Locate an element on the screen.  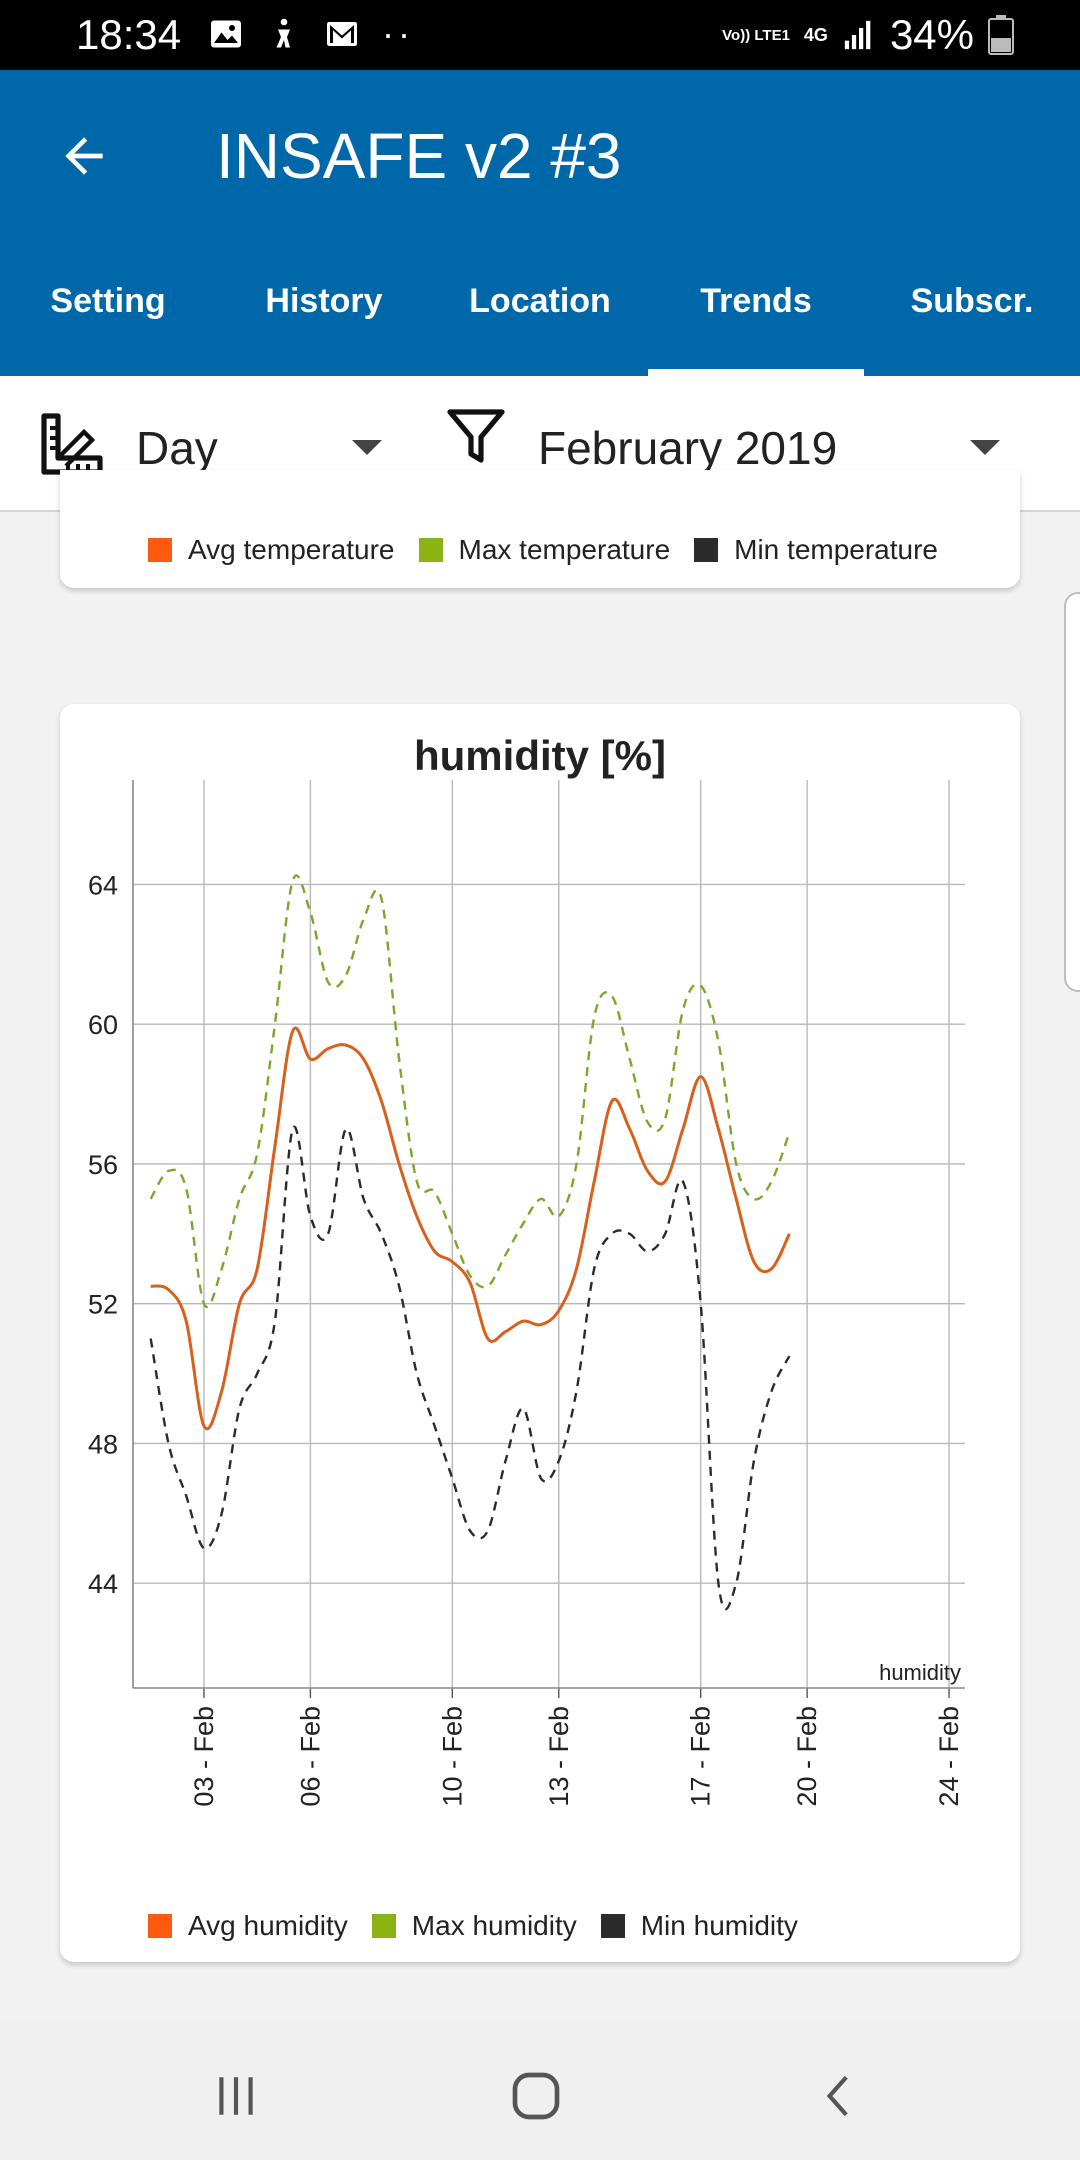
recent-apps-icon is located at coordinates (236, 2096).